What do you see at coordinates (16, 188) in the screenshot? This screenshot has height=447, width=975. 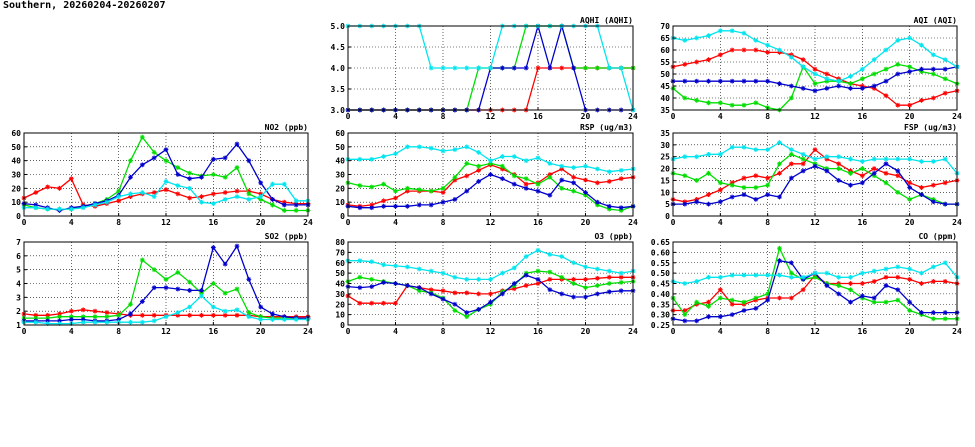 I see `y-tick-label: 20` at bounding box center [16, 188].